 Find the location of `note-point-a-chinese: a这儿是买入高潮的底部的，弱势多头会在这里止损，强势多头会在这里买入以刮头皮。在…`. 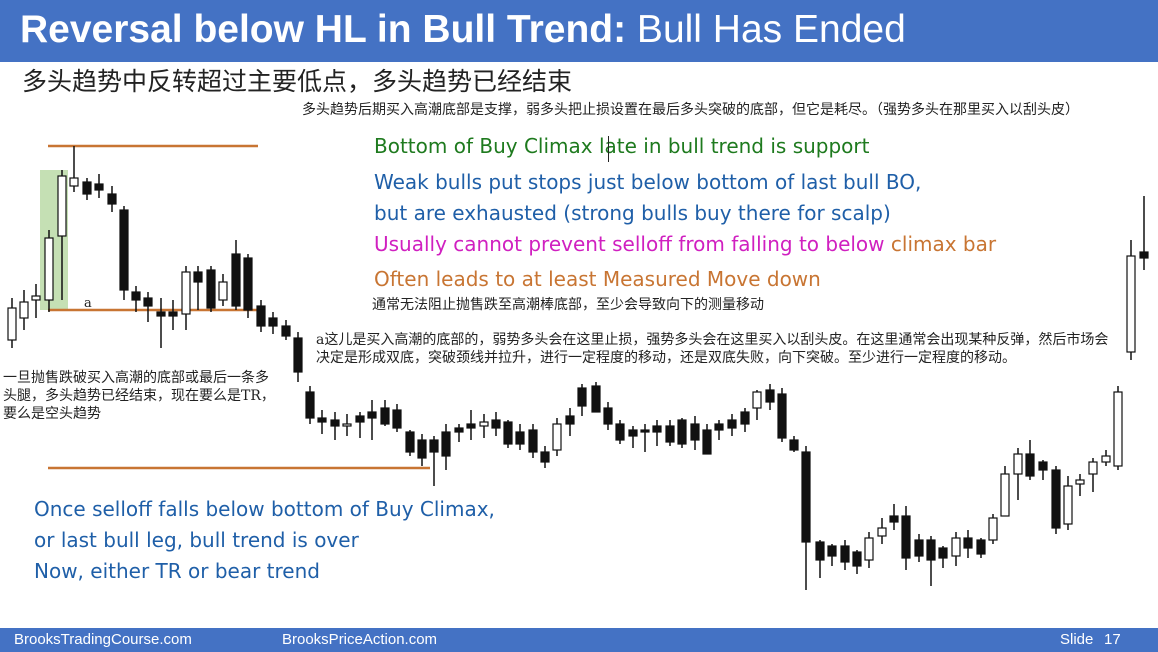

note-point-a-chinese: a这儿是买入高潮的底部的，弱势多头会在这里止损，强势多头会在这里买入以刮头皮。在… is located at coordinates (712, 349).